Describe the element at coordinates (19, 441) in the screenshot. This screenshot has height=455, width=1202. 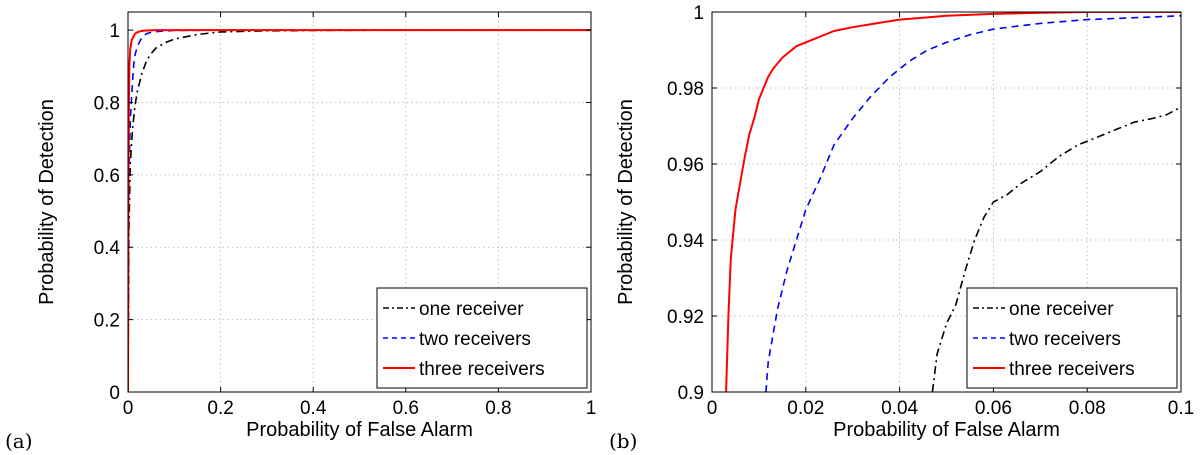
I see `panel-letter: (a)` at that location.